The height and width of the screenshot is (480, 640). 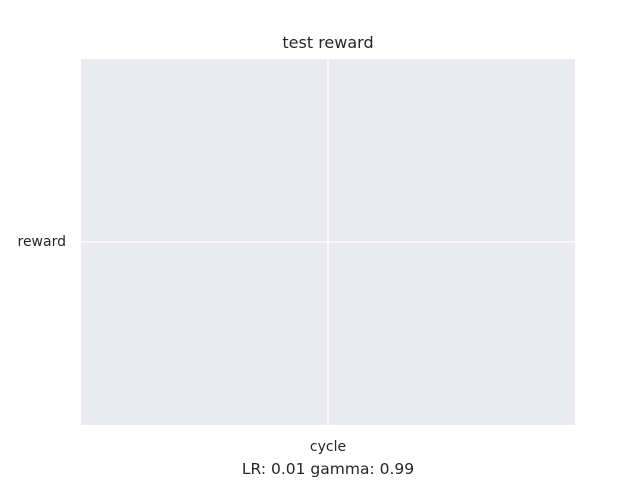 What do you see at coordinates (328, 469) in the screenshot?
I see `hyperparameter-caption: LR: 0.01 gamma: 0.99` at bounding box center [328, 469].